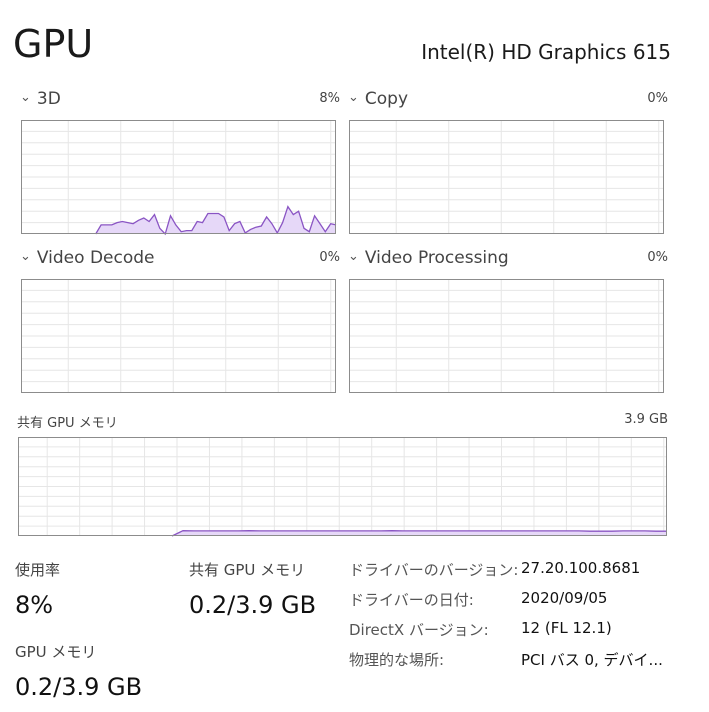 This screenshot has width=709, height=712. Describe the element at coordinates (397, 660) in the screenshot. I see `physical-location-label: 物理的な場所:` at that location.